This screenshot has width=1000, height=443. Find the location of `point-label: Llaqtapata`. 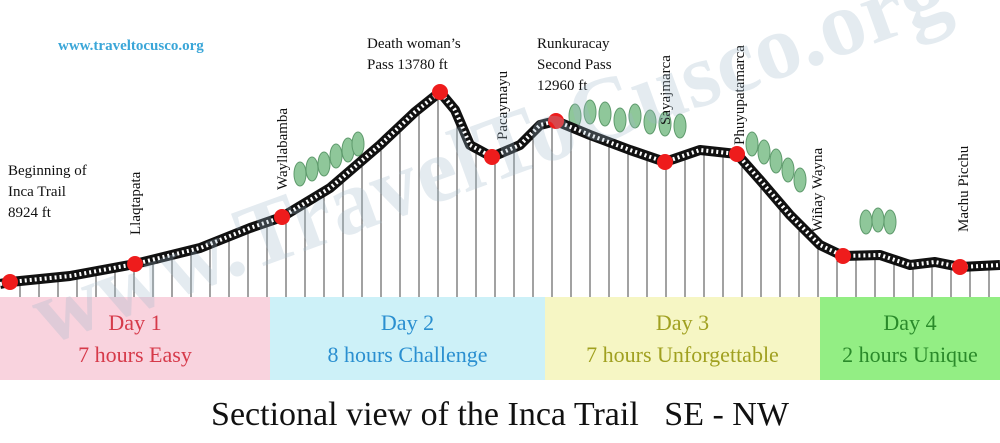

point-label: Llaqtapata is located at coordinates (136, 203).